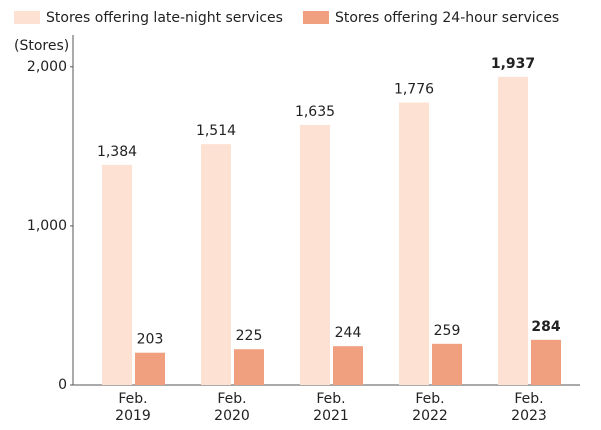  I want to click on x-tick-label: Feb. 2020, so click(232, 407).